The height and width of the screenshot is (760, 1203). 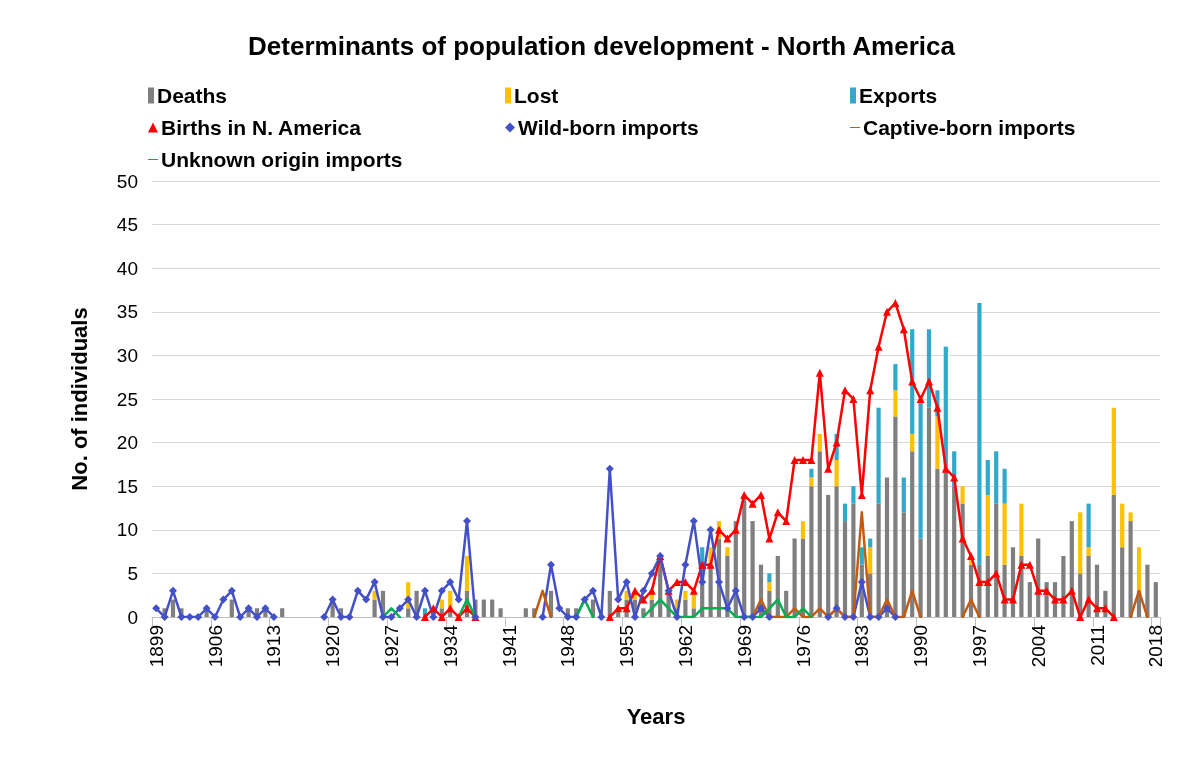 What do you see at coordinates (282, 159) in the screenshot?
I see `legend-label: Unknown origin imports` at bounding box center [282, 159].